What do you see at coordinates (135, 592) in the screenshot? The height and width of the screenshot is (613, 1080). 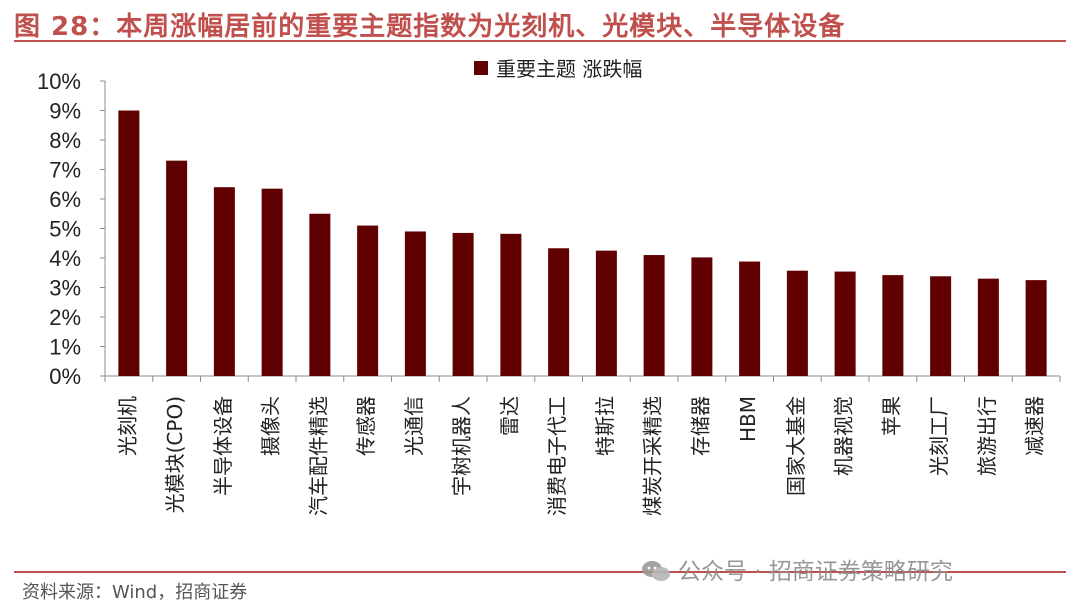 I see `source-note: 资料来源：Wind，招商证券` at bounding box center [135, 592].